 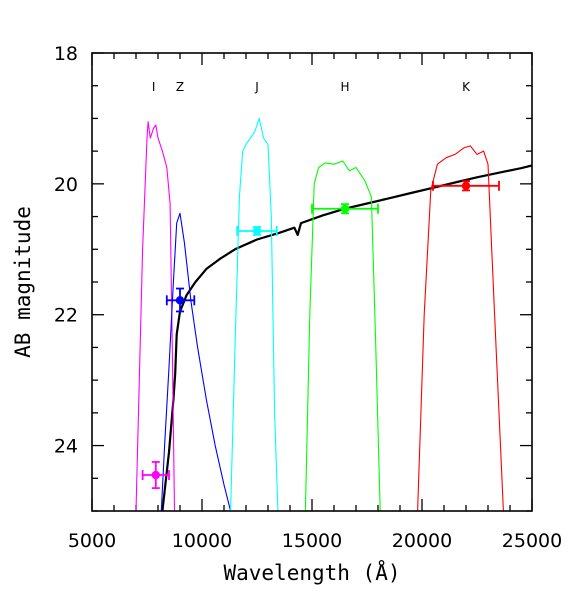 What do you see at coordinates (202, 541) in the screenshot?
I see `x-tick-label: 10000` at bounding box center [202, 541].